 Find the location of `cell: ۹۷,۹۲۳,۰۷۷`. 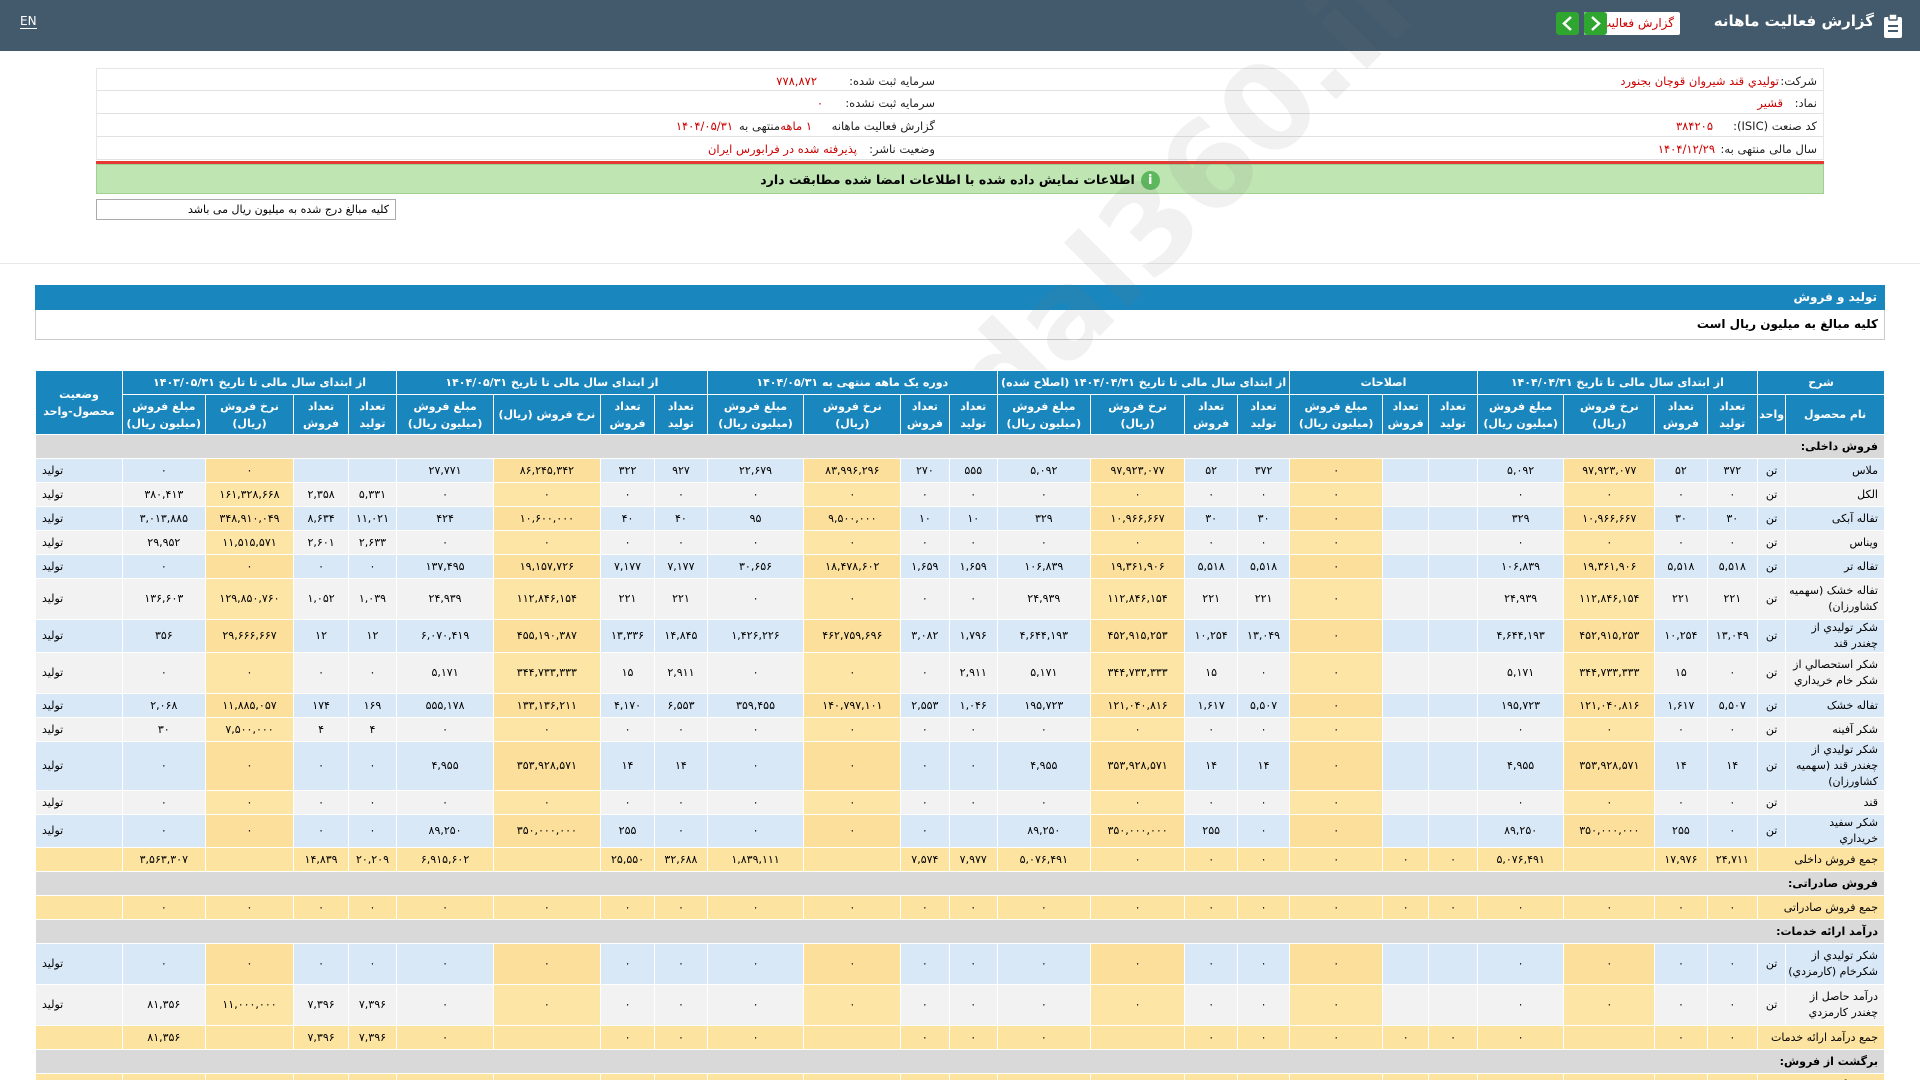

cell: ۹۷,۹۲۳,۰۷۷ is located at coordinates (1137, 470).